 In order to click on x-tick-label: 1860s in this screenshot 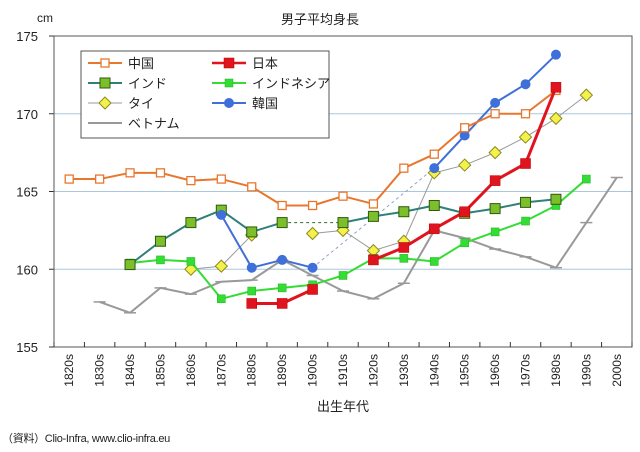, I will do `click(191, 370)`.